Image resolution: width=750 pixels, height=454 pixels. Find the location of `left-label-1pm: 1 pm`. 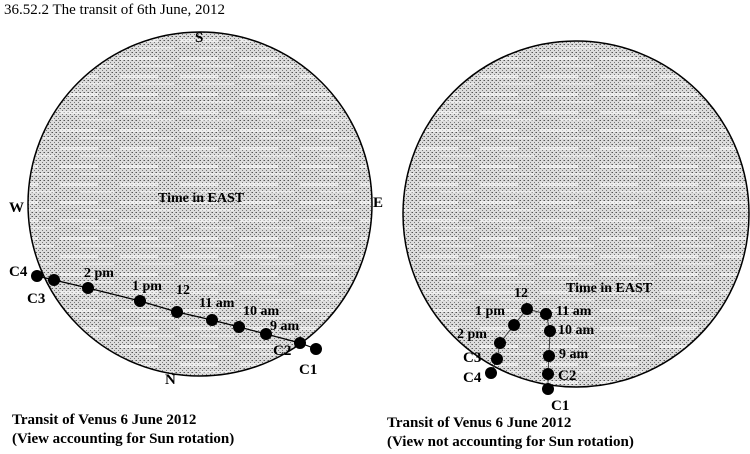

left-label-1pm: 1 pm is located at coordinates (147, 286).